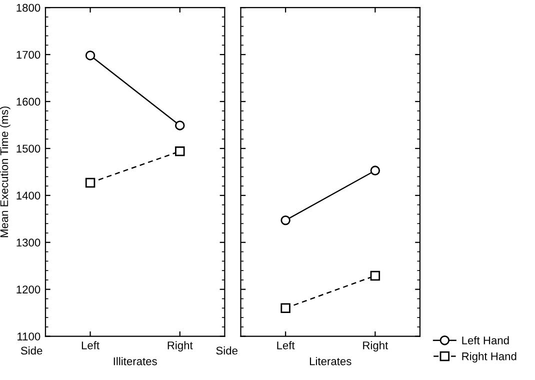 The image size is (535, 380). I want to click on y-tick-label: 1700, so click(28, 54).